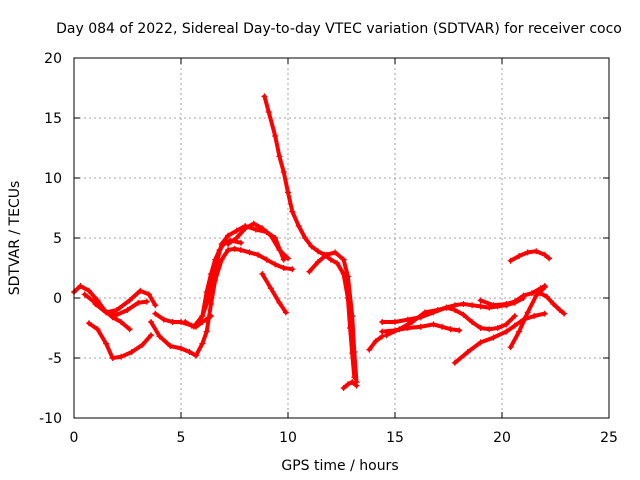 This screenshot has width=640, height=480. What do you see at coordinates (309, 237) in the screenshot?
I see `series-arc10` at bounding box center [309, 237].